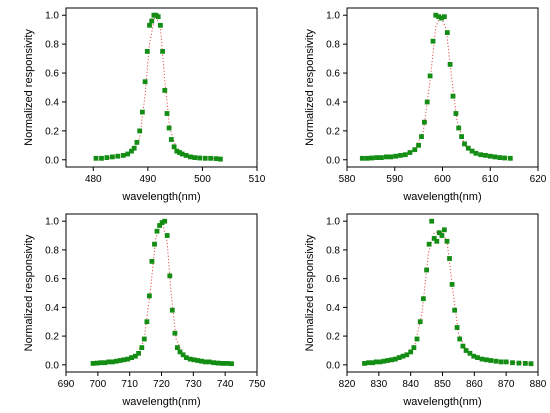 This screenshot has height=413, width=550. I want to click on x-tick-label: 820, so click(347, 384).